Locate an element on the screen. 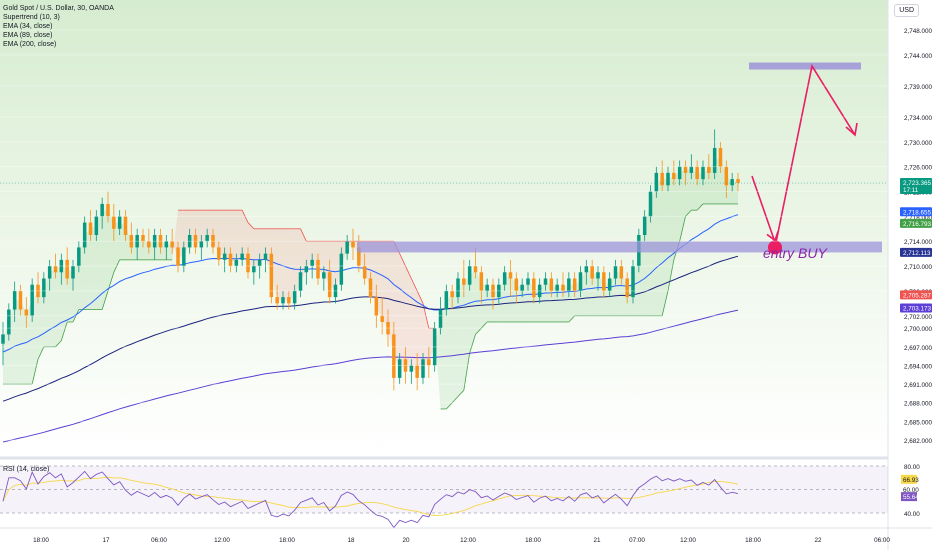 This screenshot has width=932, height=550. price-axis-background is located at coordinates (910, 275).